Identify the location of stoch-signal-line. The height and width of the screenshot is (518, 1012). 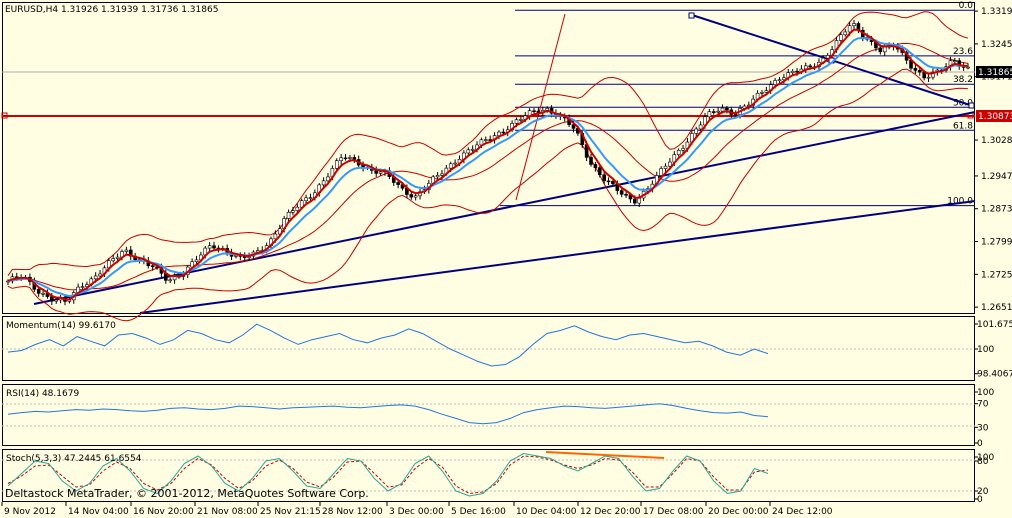
(388, 475).